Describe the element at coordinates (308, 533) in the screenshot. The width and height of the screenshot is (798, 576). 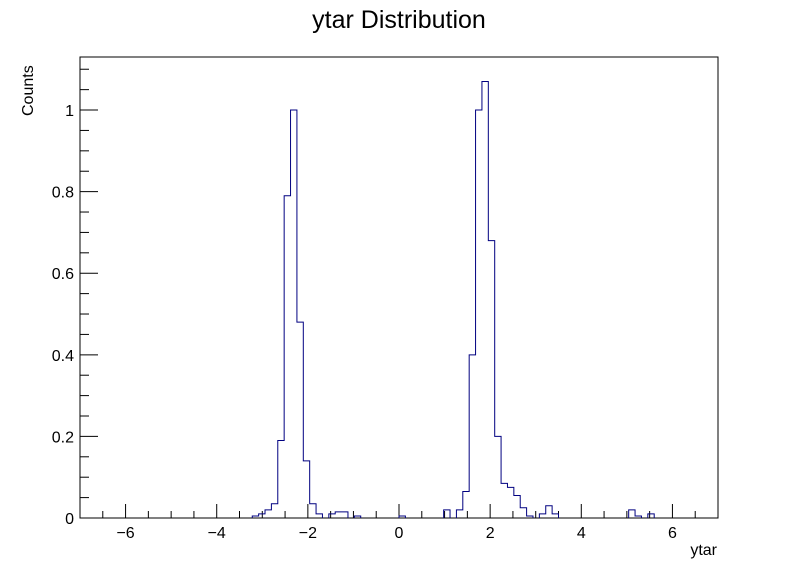
I see `x-tick-label: −2` at that location.